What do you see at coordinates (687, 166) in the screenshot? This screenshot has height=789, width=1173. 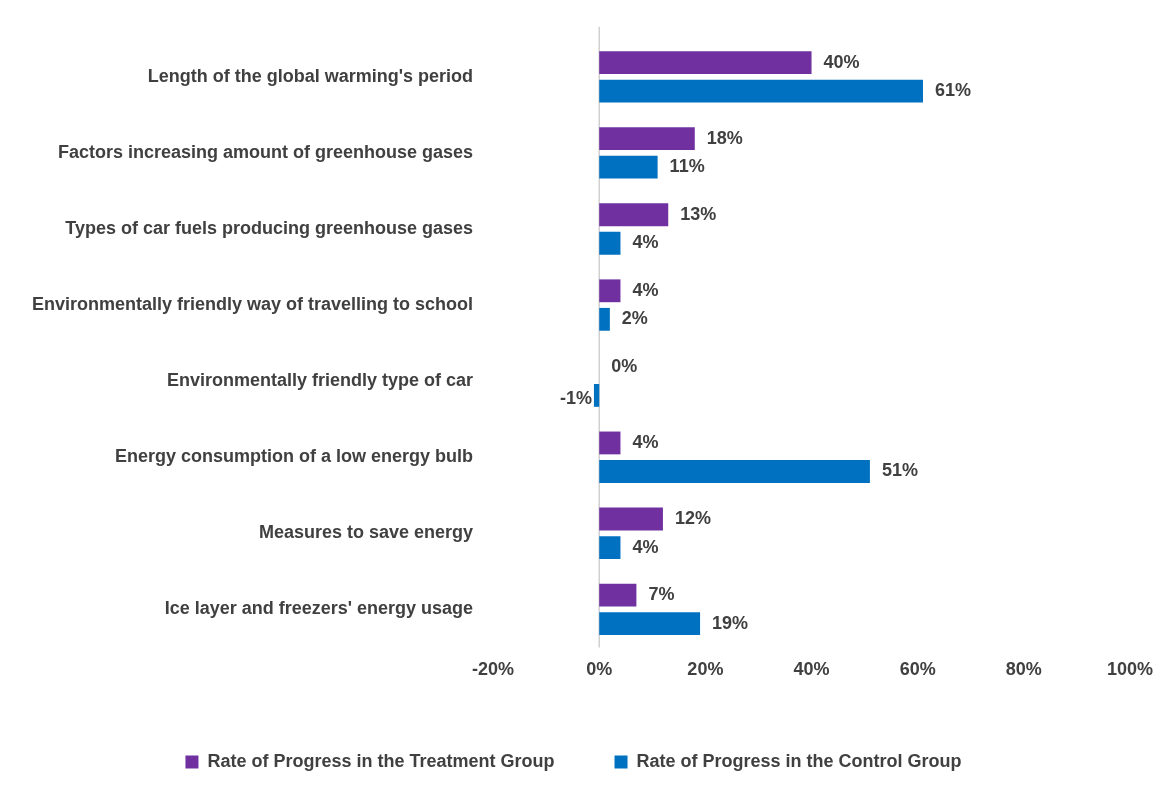 I see `data-label: 11%` at bounding box center [687, 166].